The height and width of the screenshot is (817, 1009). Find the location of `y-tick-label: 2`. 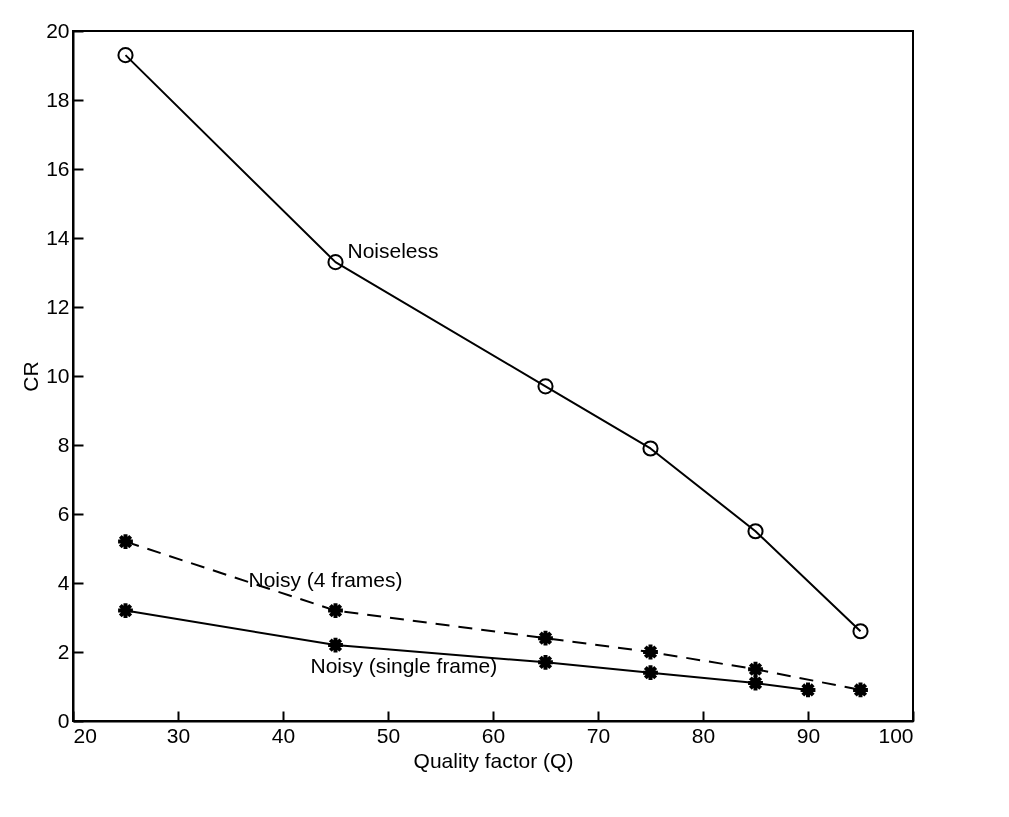

y-tick-label: 2 is located at coordinates (63, 651).